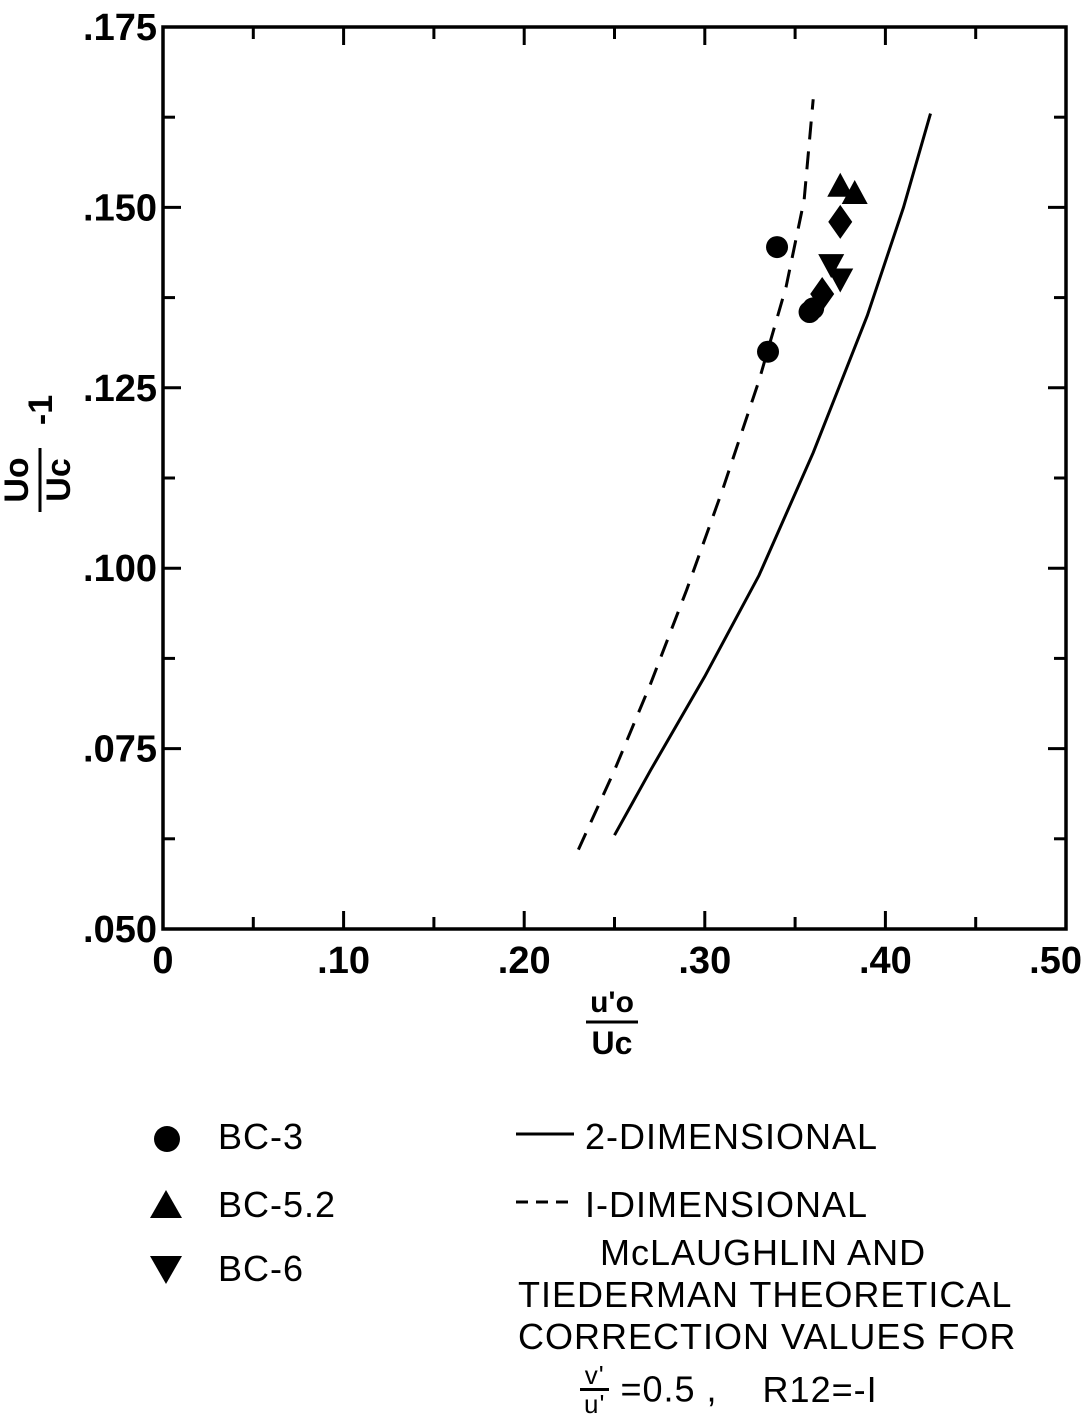 This screenshot has height=1421, width=1084. Describe the element at coordinates (763, 1252) in the screenshot. I see `legend-note-line-1: McLAUGHLIN AND` at that location.